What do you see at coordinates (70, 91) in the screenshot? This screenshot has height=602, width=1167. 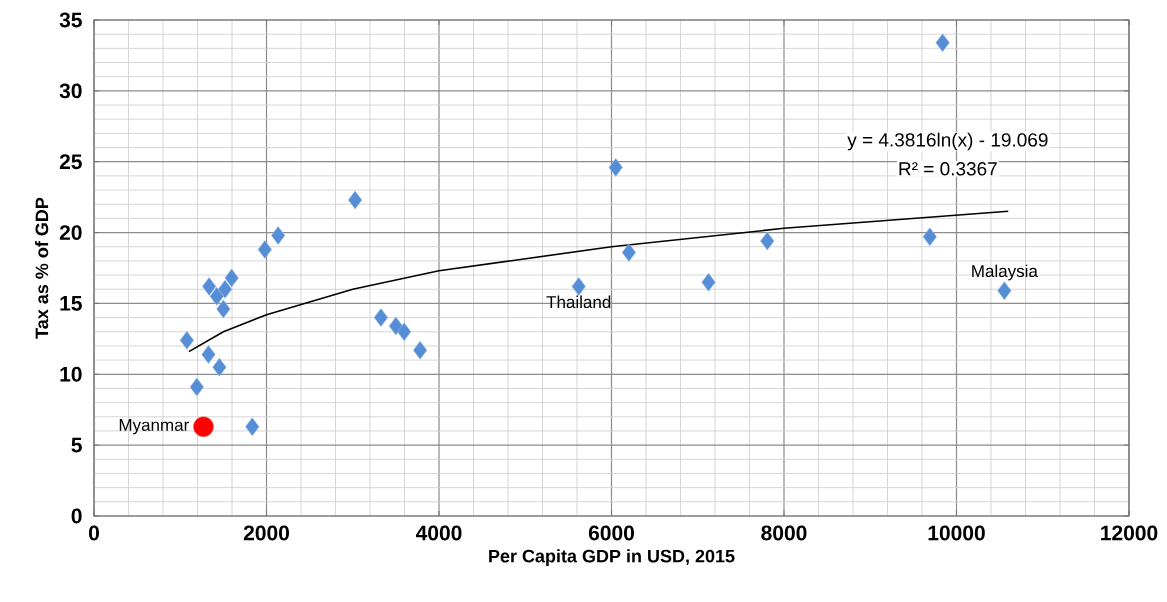 I see `y-tick-label: 30` at bounding box center [70, 91].